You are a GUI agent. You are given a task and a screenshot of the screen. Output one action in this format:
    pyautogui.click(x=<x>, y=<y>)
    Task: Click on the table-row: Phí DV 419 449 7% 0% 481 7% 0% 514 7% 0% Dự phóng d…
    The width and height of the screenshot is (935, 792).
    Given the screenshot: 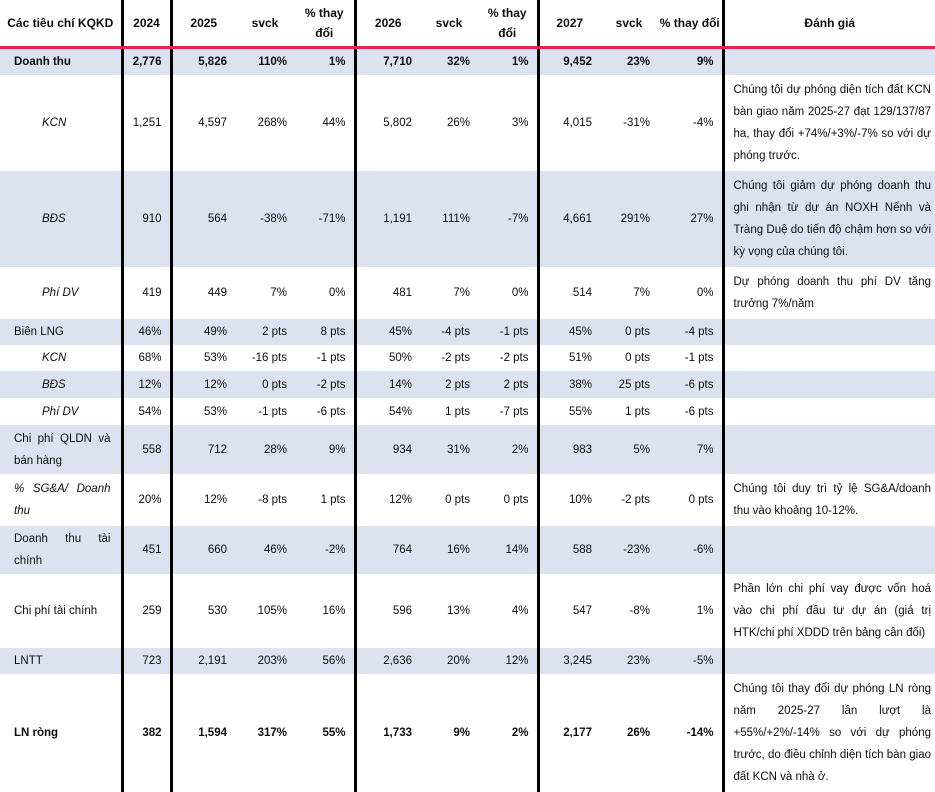 What is the action you would take?
    pyautogui.click(x=467, y=293)
    